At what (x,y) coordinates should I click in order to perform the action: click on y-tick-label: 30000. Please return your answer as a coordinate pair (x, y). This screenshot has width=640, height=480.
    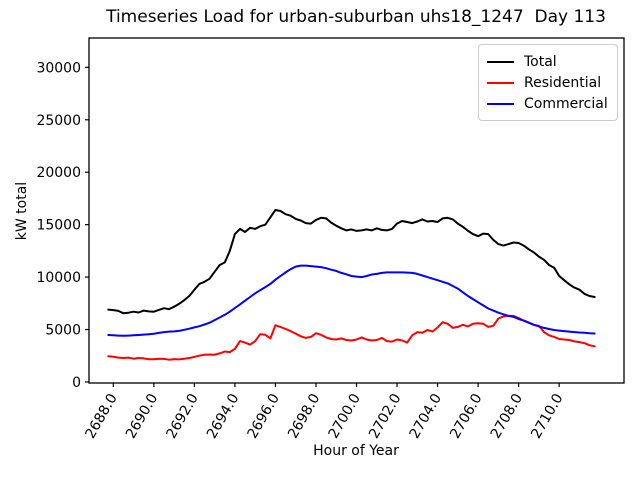
    Looking at the image, I should click on (58, 68).